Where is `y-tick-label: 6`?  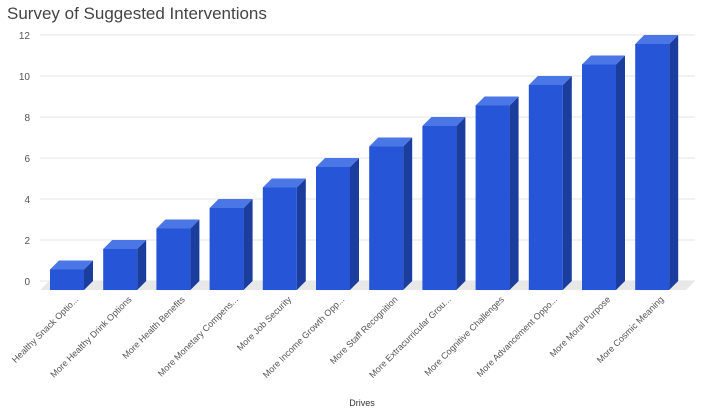
y-tick-label: 6 is located at coordinates (27, 159).